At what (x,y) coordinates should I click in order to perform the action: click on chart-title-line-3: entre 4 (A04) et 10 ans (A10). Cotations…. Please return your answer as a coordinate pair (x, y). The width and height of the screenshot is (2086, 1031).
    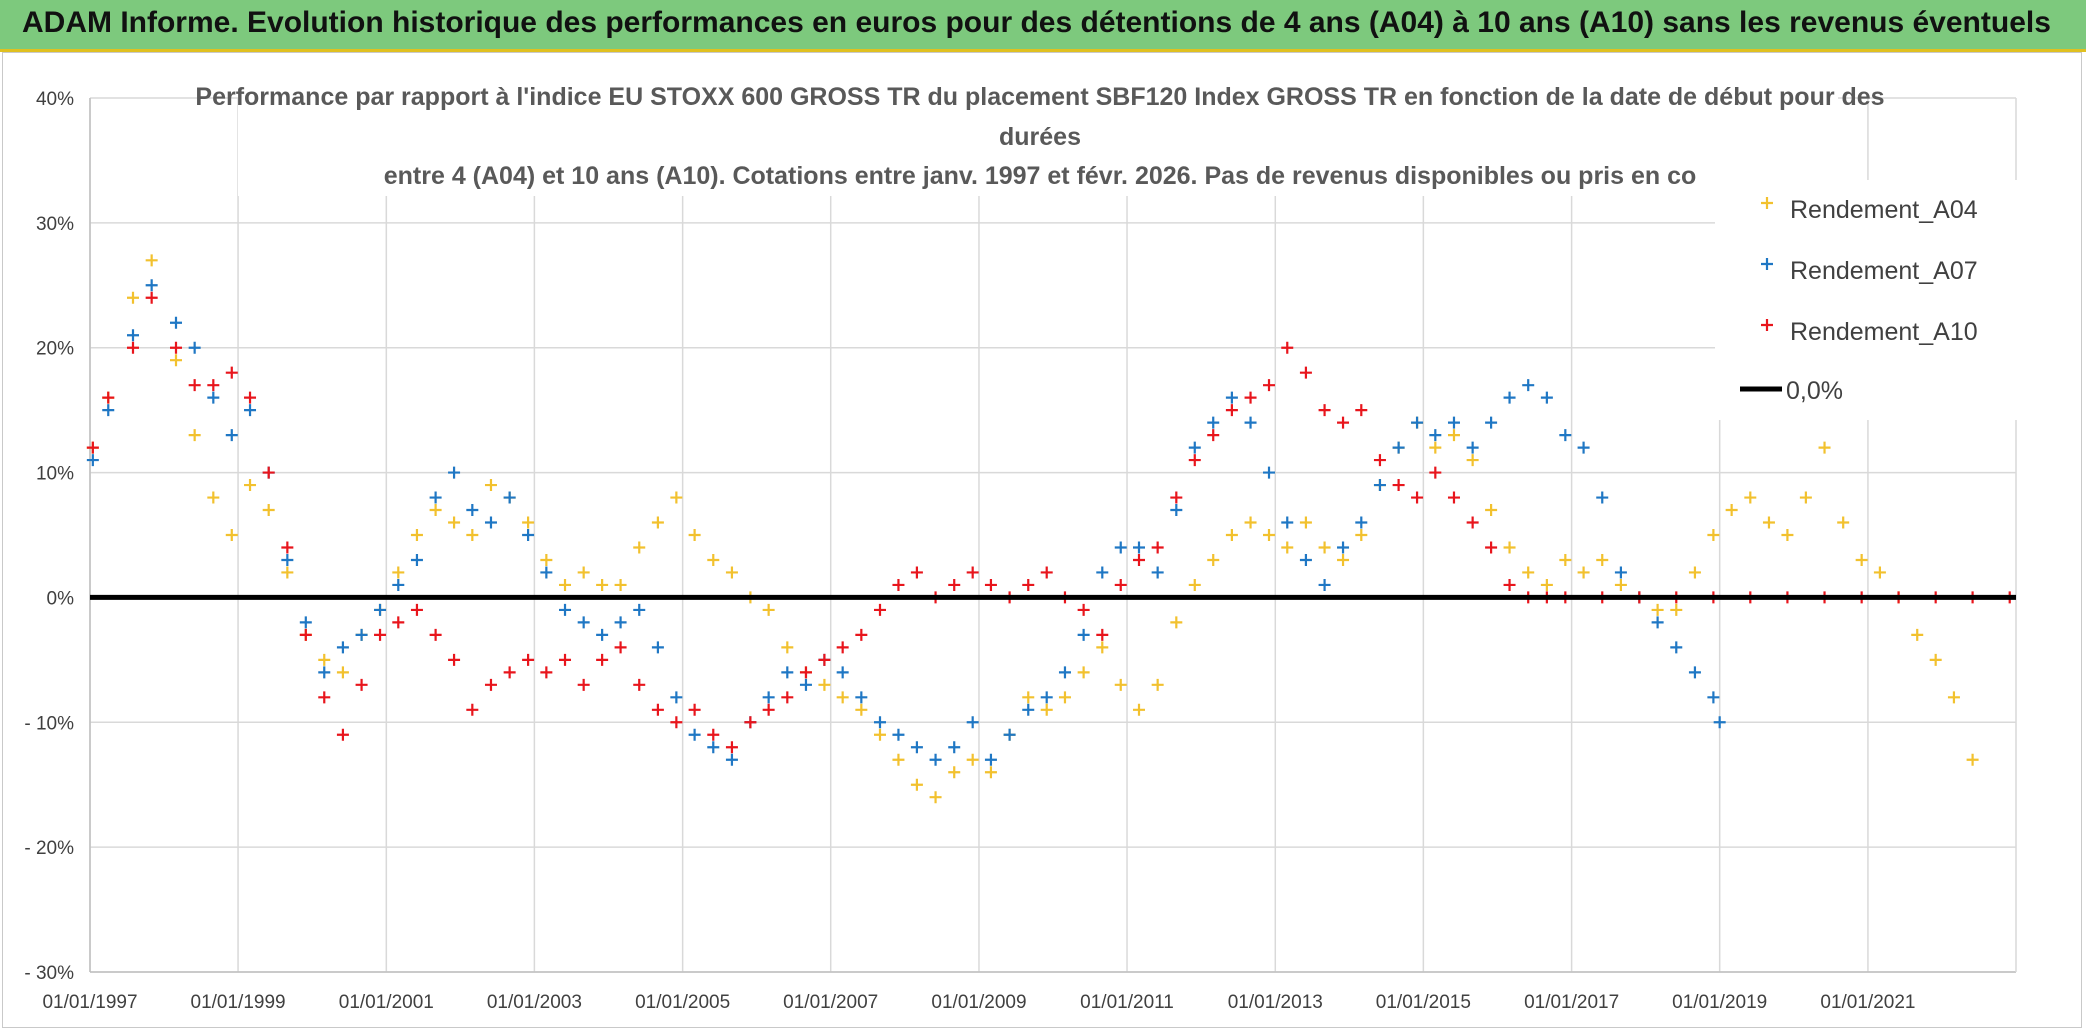
    Looking at the image, I should click on (1040, 176).